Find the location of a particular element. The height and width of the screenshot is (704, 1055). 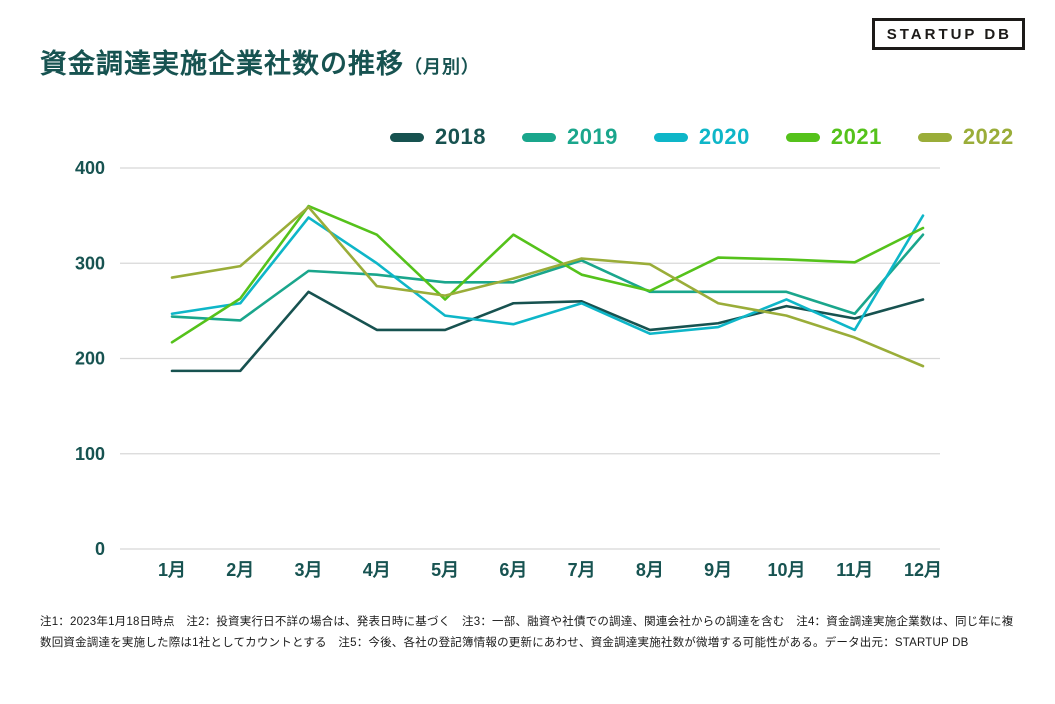

y-tick-300: 300 is located at coordinates (90, 263).